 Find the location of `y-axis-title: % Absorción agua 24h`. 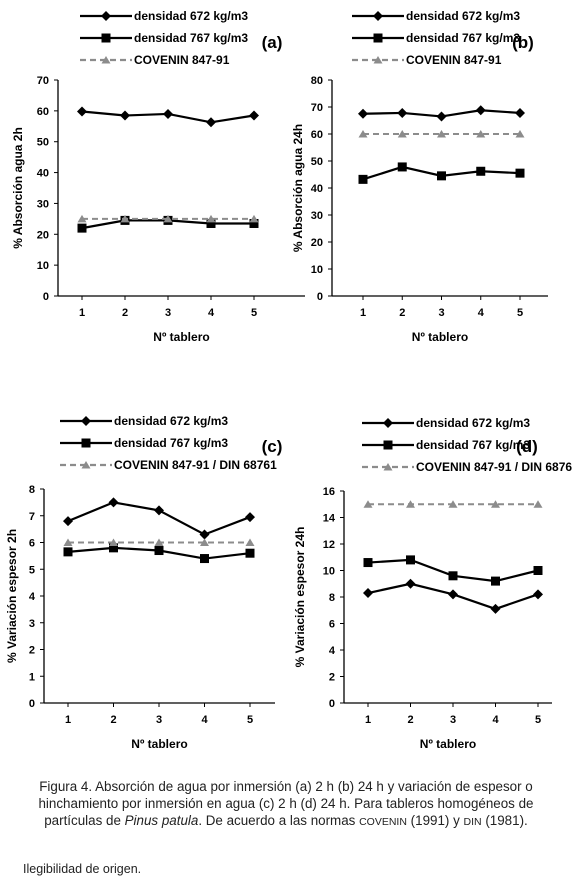

y-axis-title: % Absorción agua 24h is located at coordinates (298, 188).